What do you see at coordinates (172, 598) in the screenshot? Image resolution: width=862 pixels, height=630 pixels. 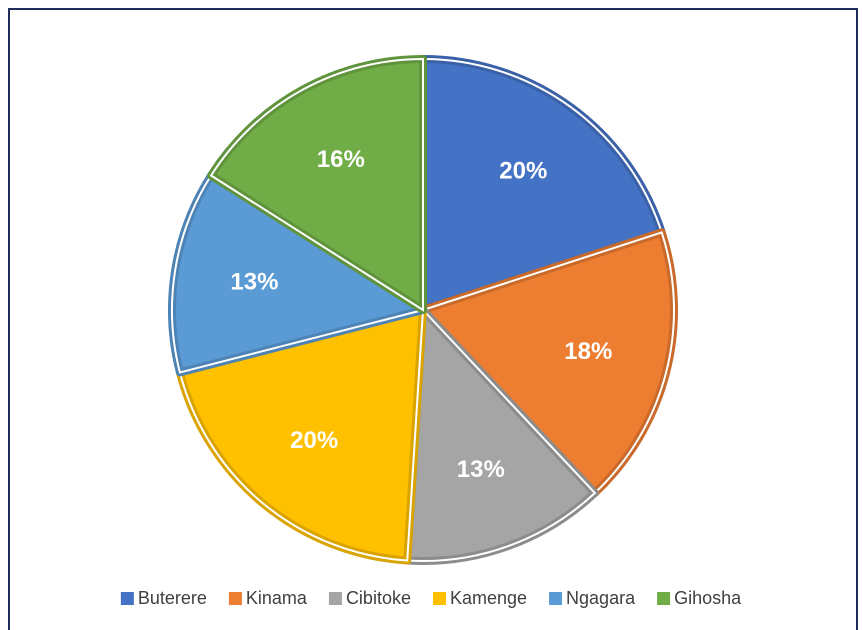 I see `legend-label: Buterere` at bounding box center [172, 598].